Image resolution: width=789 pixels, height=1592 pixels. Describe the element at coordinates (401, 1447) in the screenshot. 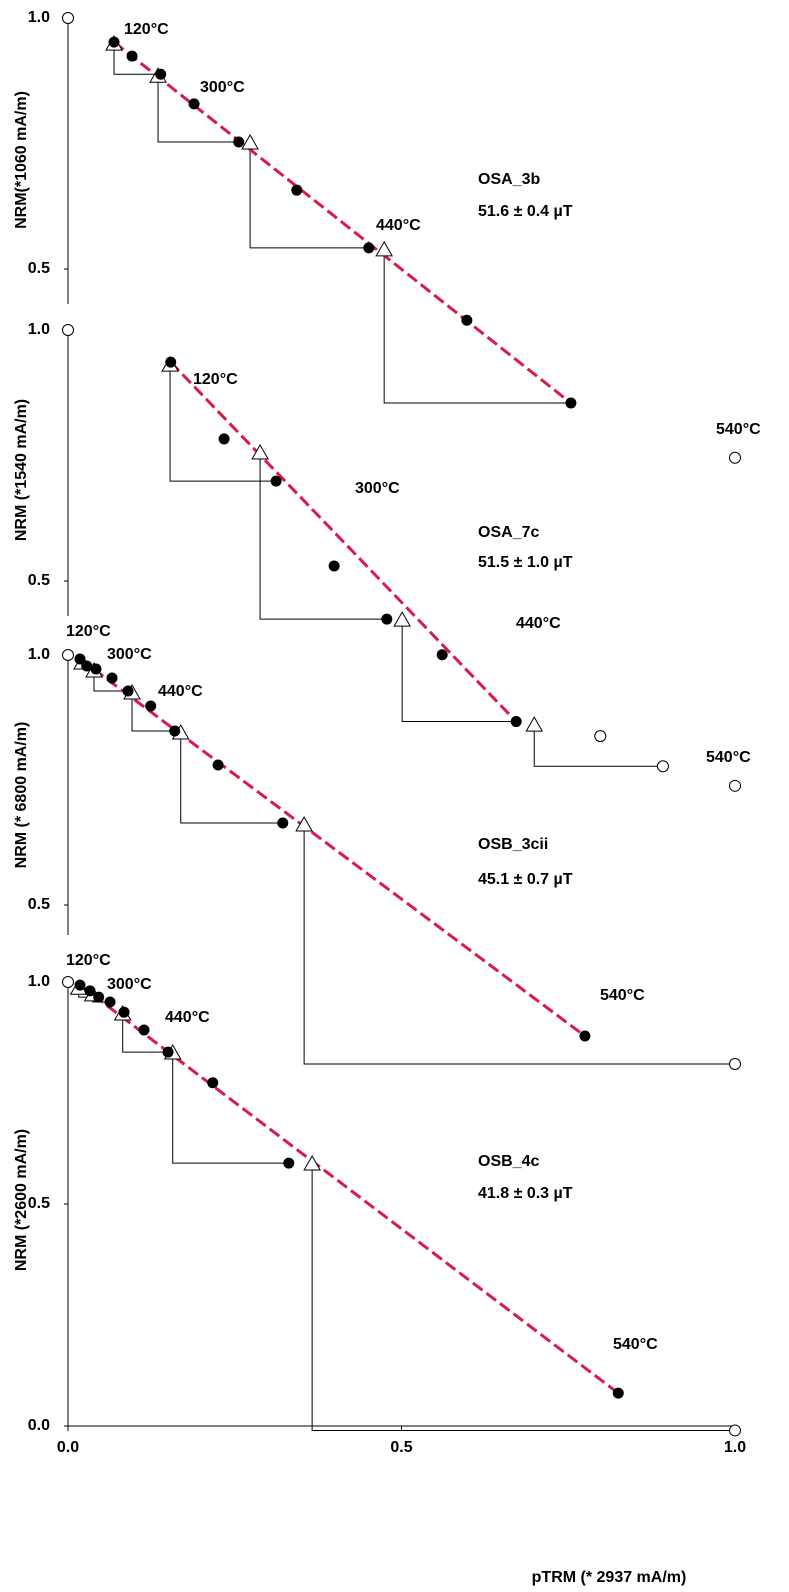

I see `x-tick-label: 0.5` at that location.